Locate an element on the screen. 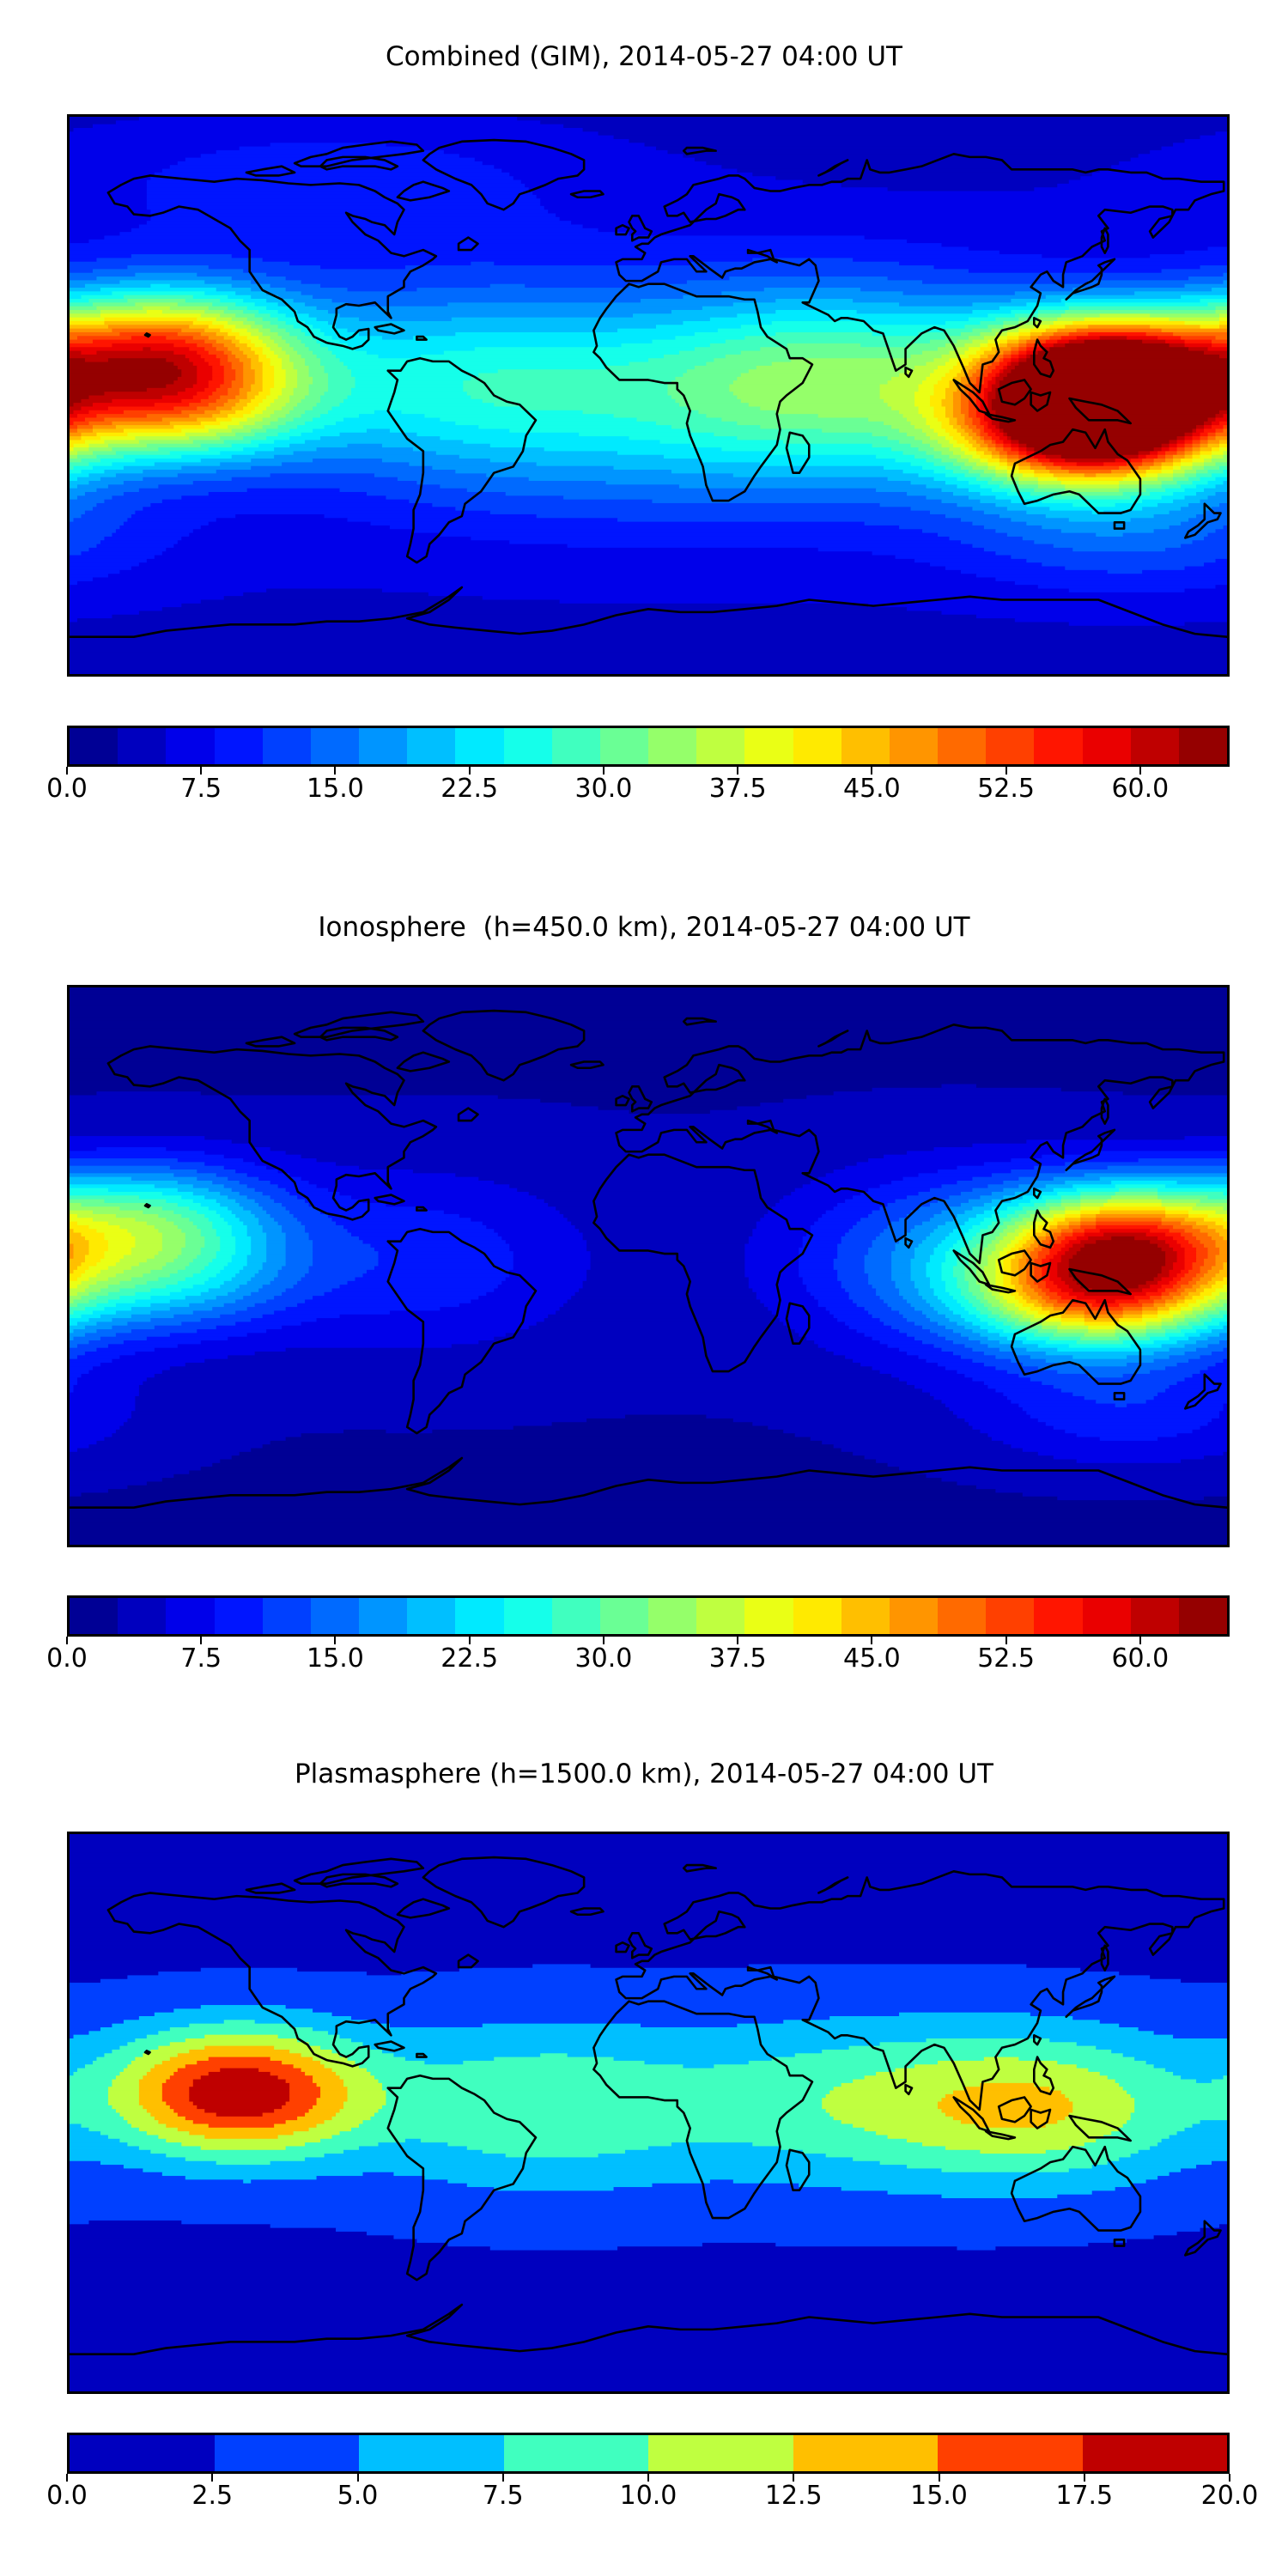  colorbar-ticks-plasmasphere: 0.0 2.5 5.0 7.5 10.0 12.5 15.0 17.5 20.0 is located at coordinates (652, 2493).